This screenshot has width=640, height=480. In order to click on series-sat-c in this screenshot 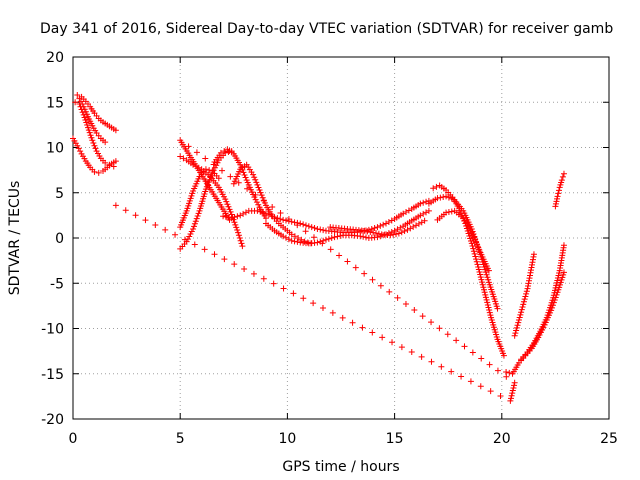, I will do `click(96, 113)`.